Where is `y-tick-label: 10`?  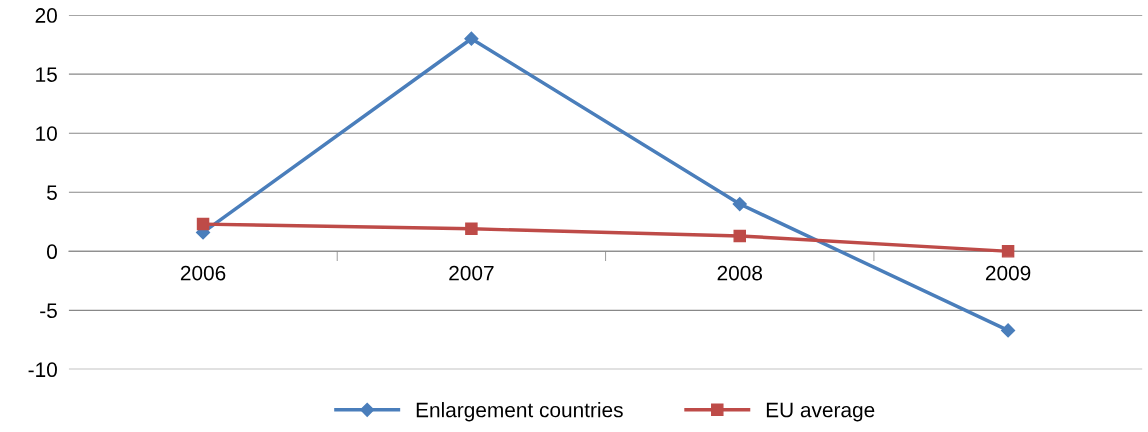 y-tick-label: 10 is located at coordinates (46, 133).